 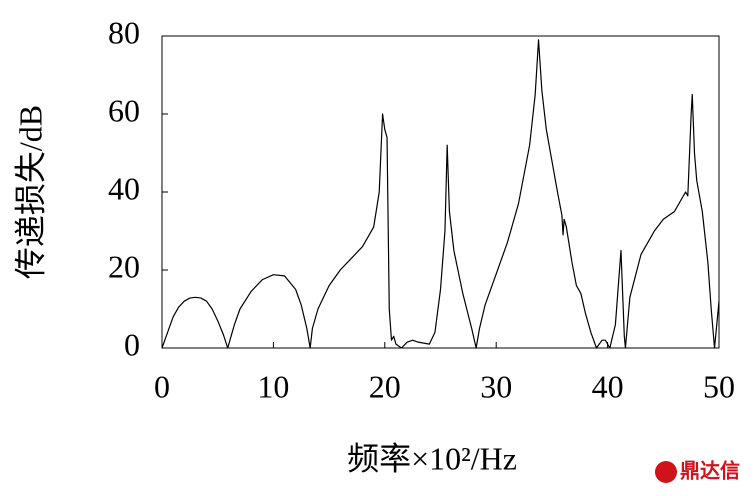 What do you see at coordinates (132, 344) in the screenshot?
I see `y-tick-label: 0` at bounding box center [132, 344].